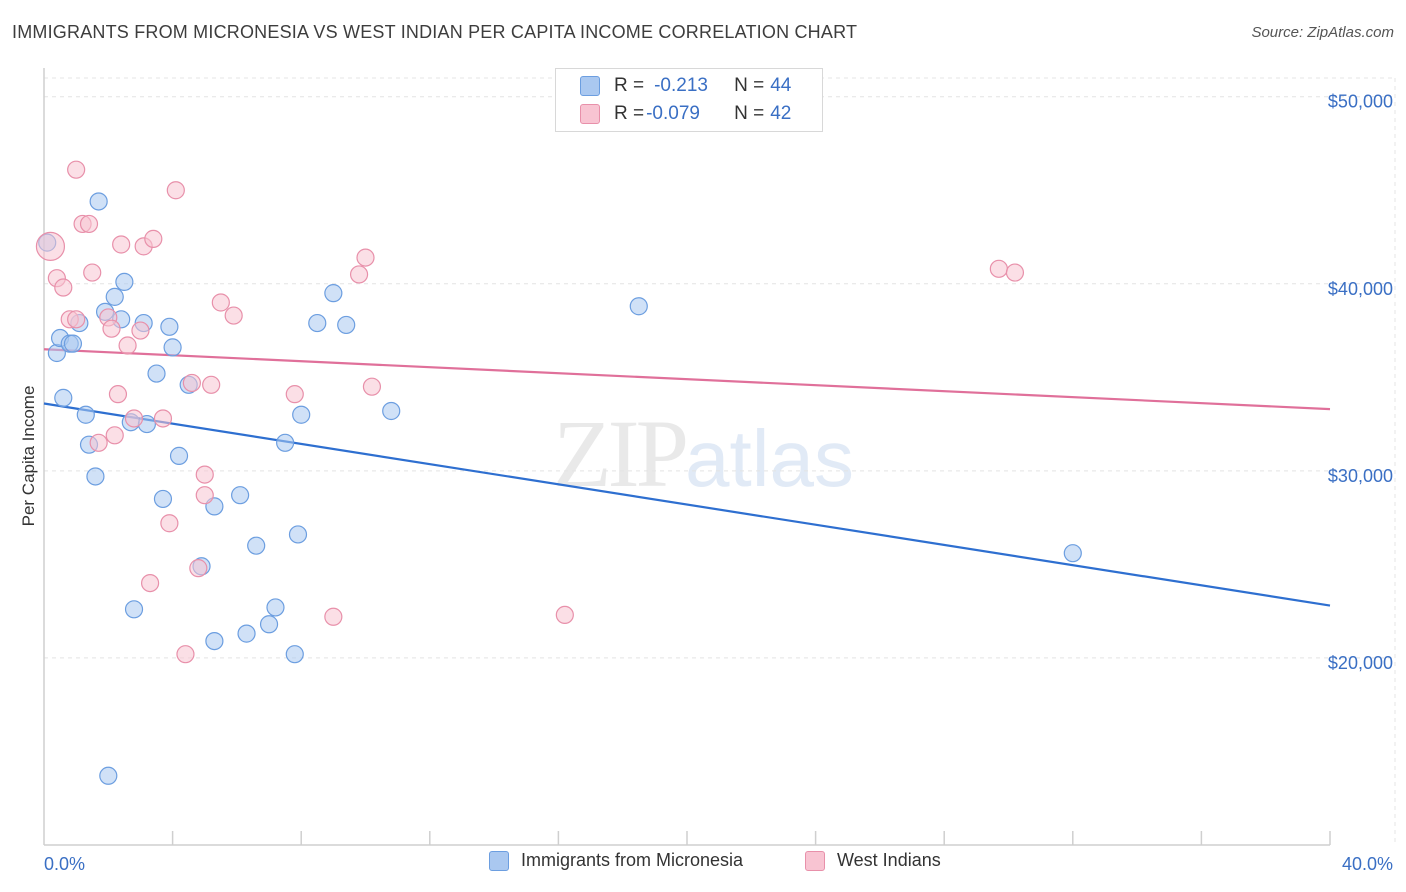 The height and width of the screenshot is (892, 1406). I want to click on stats-legend: R = -0.213 N = 44 R = -0.079 N = 42, so click(689, 100).